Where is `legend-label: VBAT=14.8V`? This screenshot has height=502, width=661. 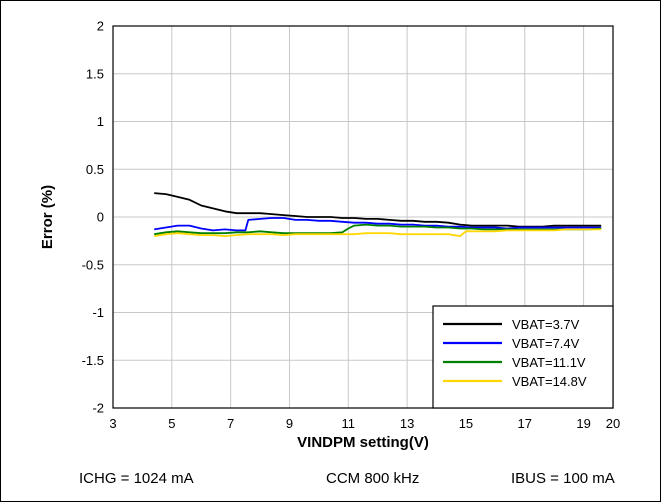 legend-label: VBAT=14.8V is located at coordinates (549, 381).